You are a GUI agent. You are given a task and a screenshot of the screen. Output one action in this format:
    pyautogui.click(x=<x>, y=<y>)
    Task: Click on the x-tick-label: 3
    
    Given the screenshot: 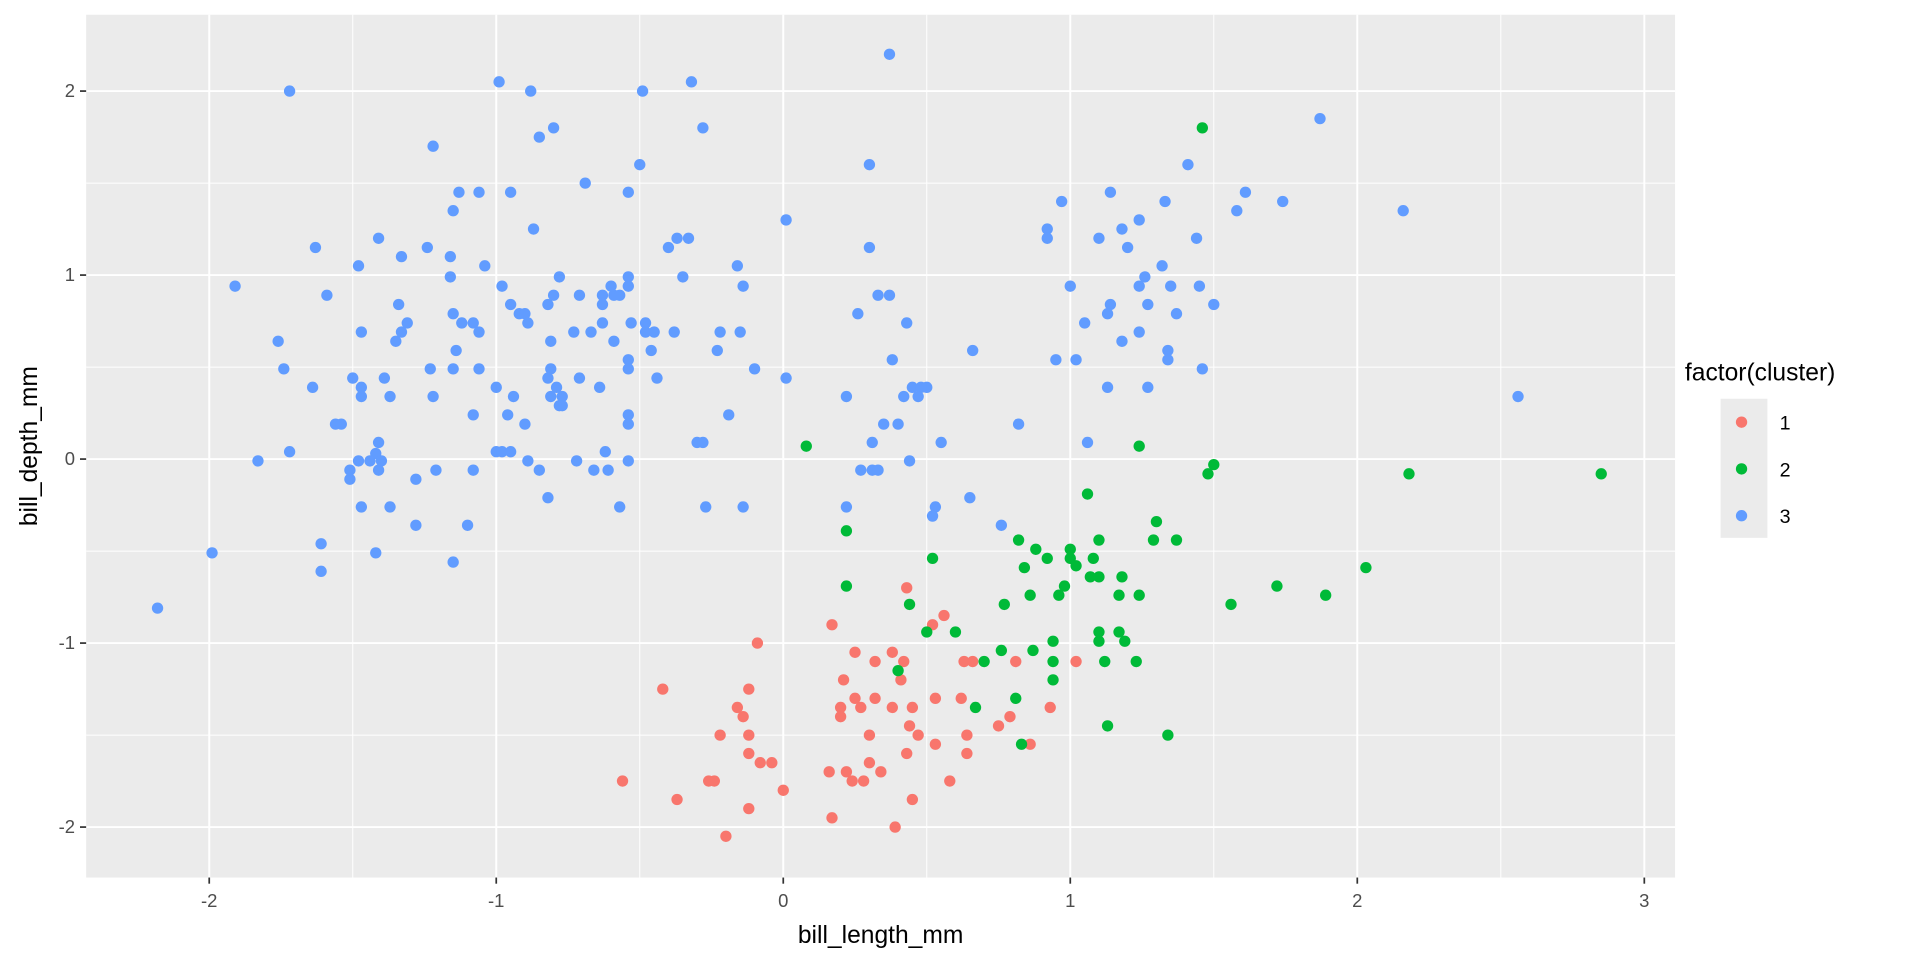 What is the action you would take?
    pyautogui.click(x=1644, y=900)
    